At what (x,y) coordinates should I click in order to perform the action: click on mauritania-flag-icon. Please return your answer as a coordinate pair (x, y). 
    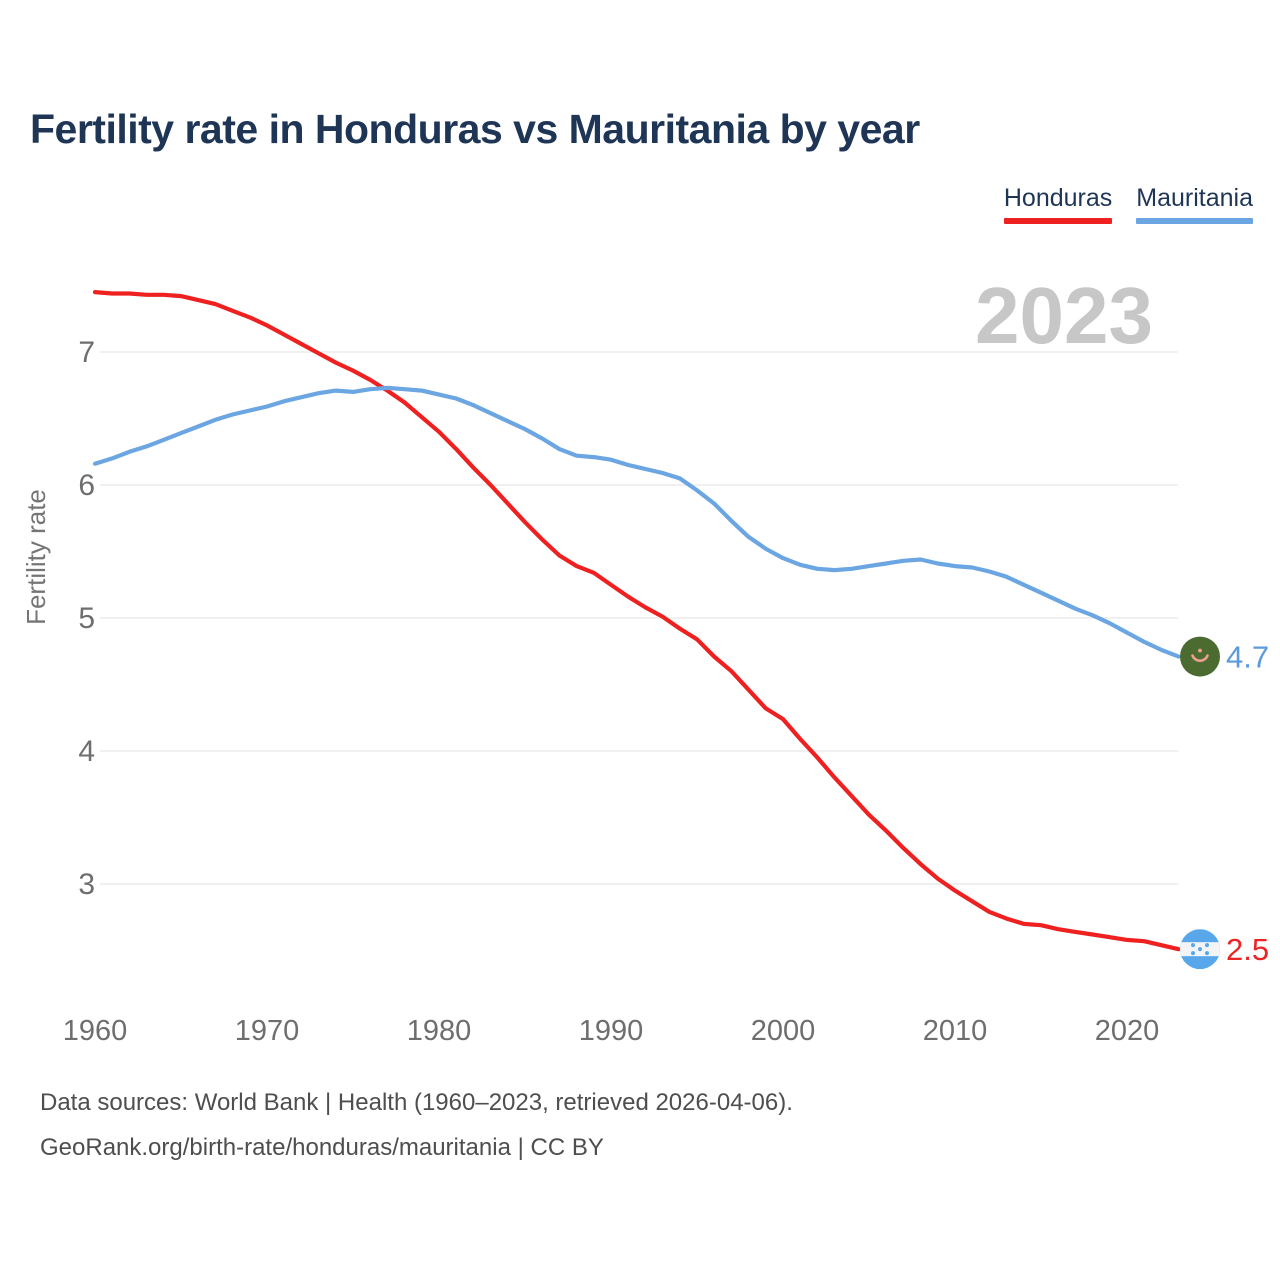
    Looking at the image, I should click on (1200, 656).